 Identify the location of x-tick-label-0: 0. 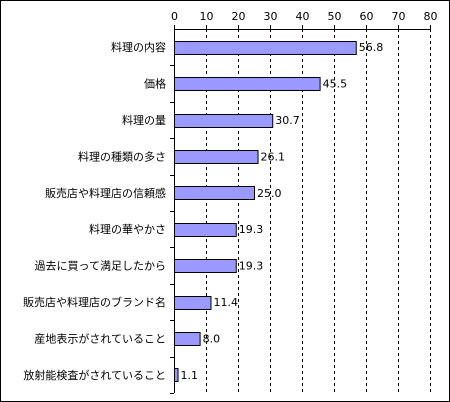
(174, 16).